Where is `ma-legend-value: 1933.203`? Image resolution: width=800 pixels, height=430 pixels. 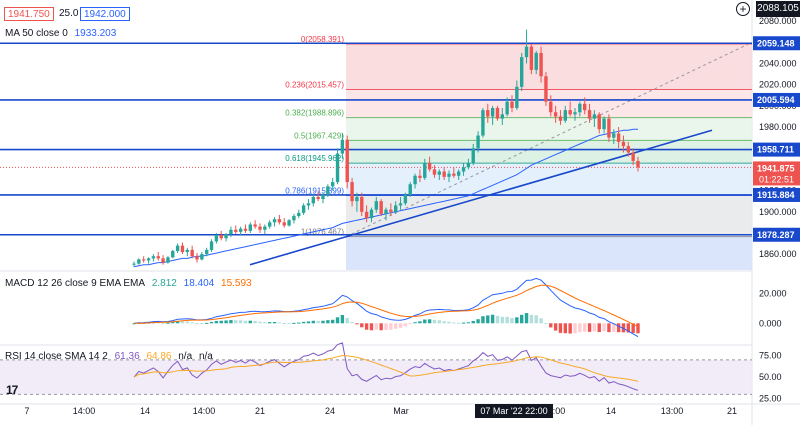
ma-legend-value: 1933.203 is located at coordinates (95, 33).